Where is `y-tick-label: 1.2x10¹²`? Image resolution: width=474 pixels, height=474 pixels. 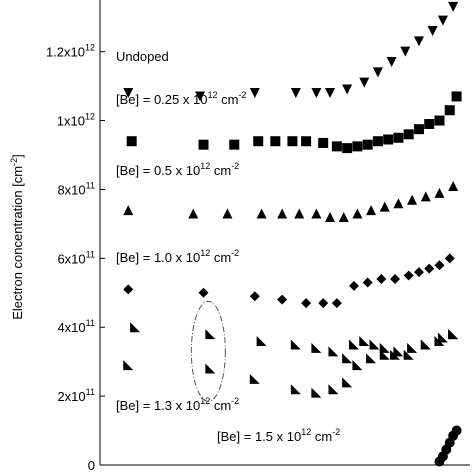 y-tick-label: 1.2x10¹² is located at coordinates (70, 51).